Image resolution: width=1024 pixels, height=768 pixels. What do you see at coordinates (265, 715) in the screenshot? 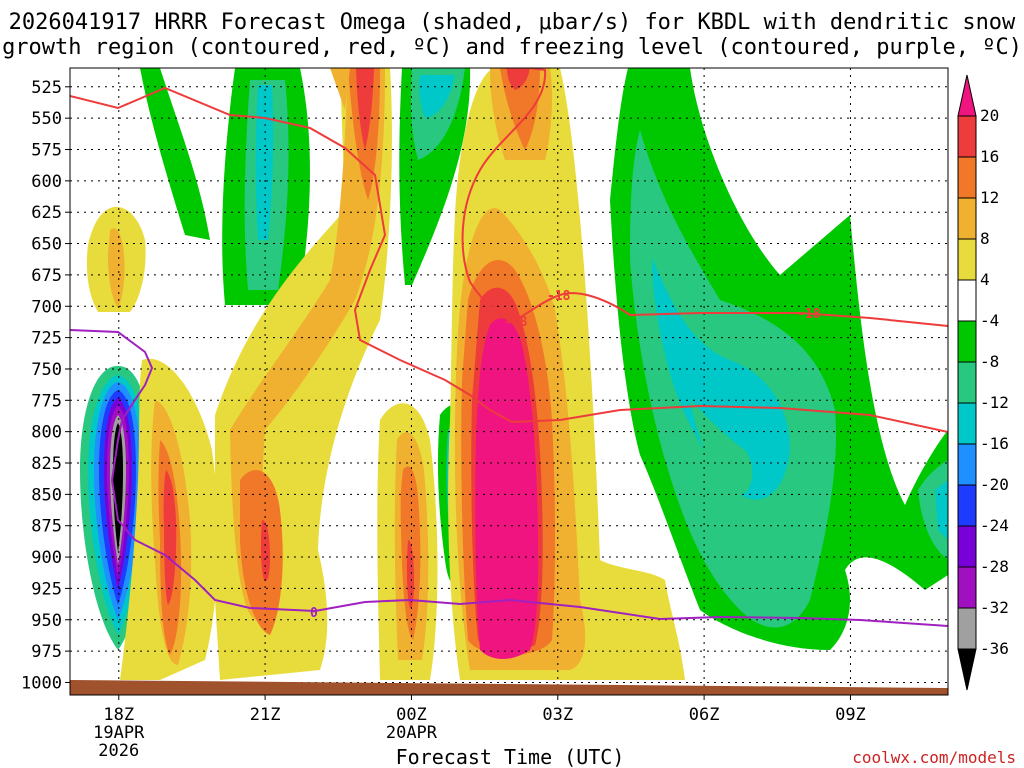
I see `x-tick-label: 21Z` at bounding box center [265, 715].